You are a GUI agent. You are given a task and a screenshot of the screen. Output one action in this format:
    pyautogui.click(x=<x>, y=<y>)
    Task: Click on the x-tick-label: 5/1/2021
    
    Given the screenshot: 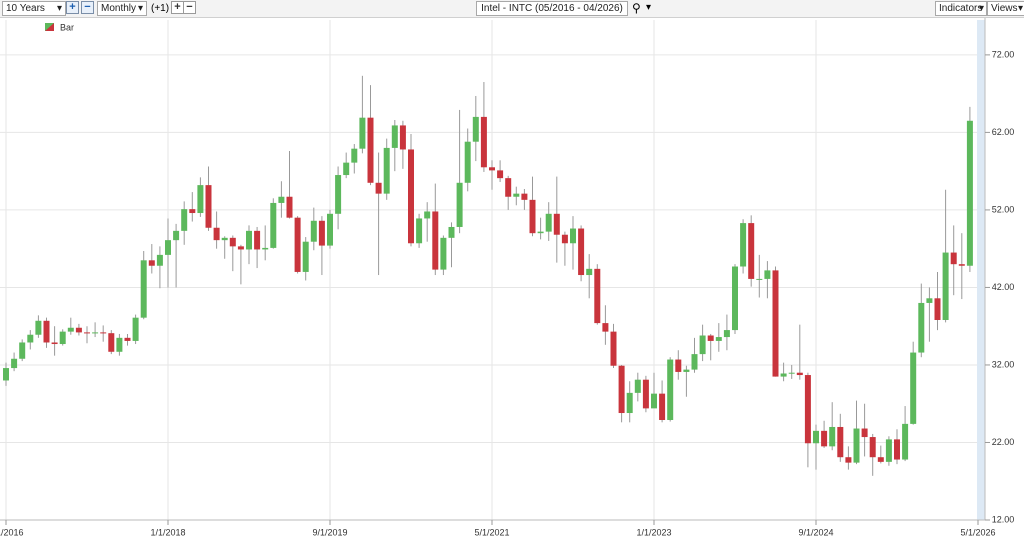 What is the action you would take?
    pyautogui.click(x=491, y=532)
    